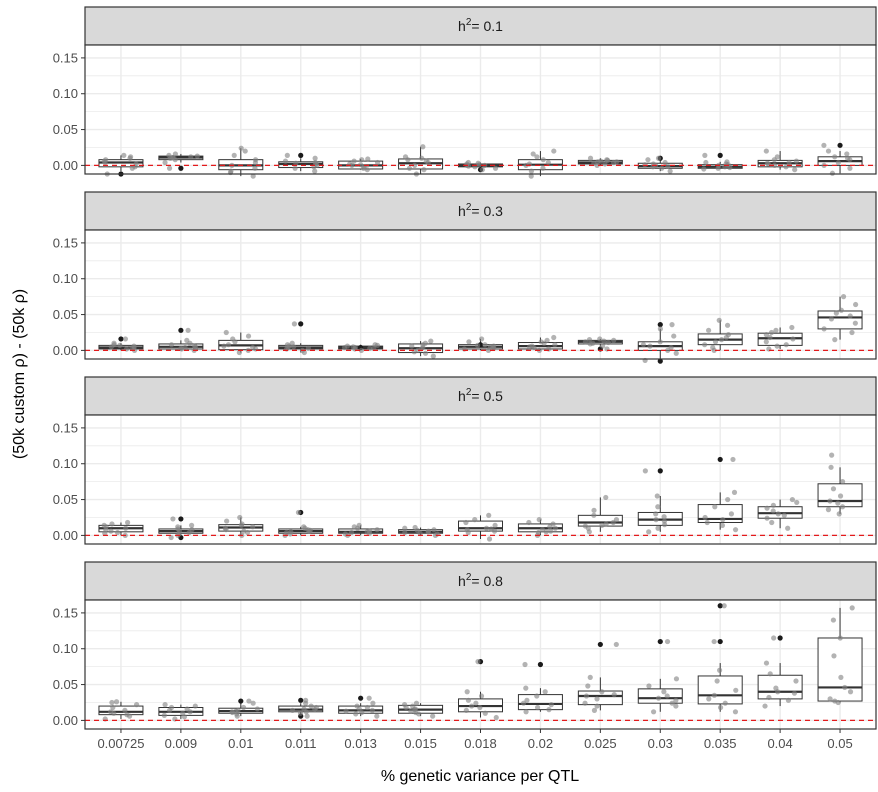 The image size is (878, 792). What do you see at coordinates (240, 743) in the screenshot?
I see `x-tick-label: 0.01` at bounding box center [240, 743].